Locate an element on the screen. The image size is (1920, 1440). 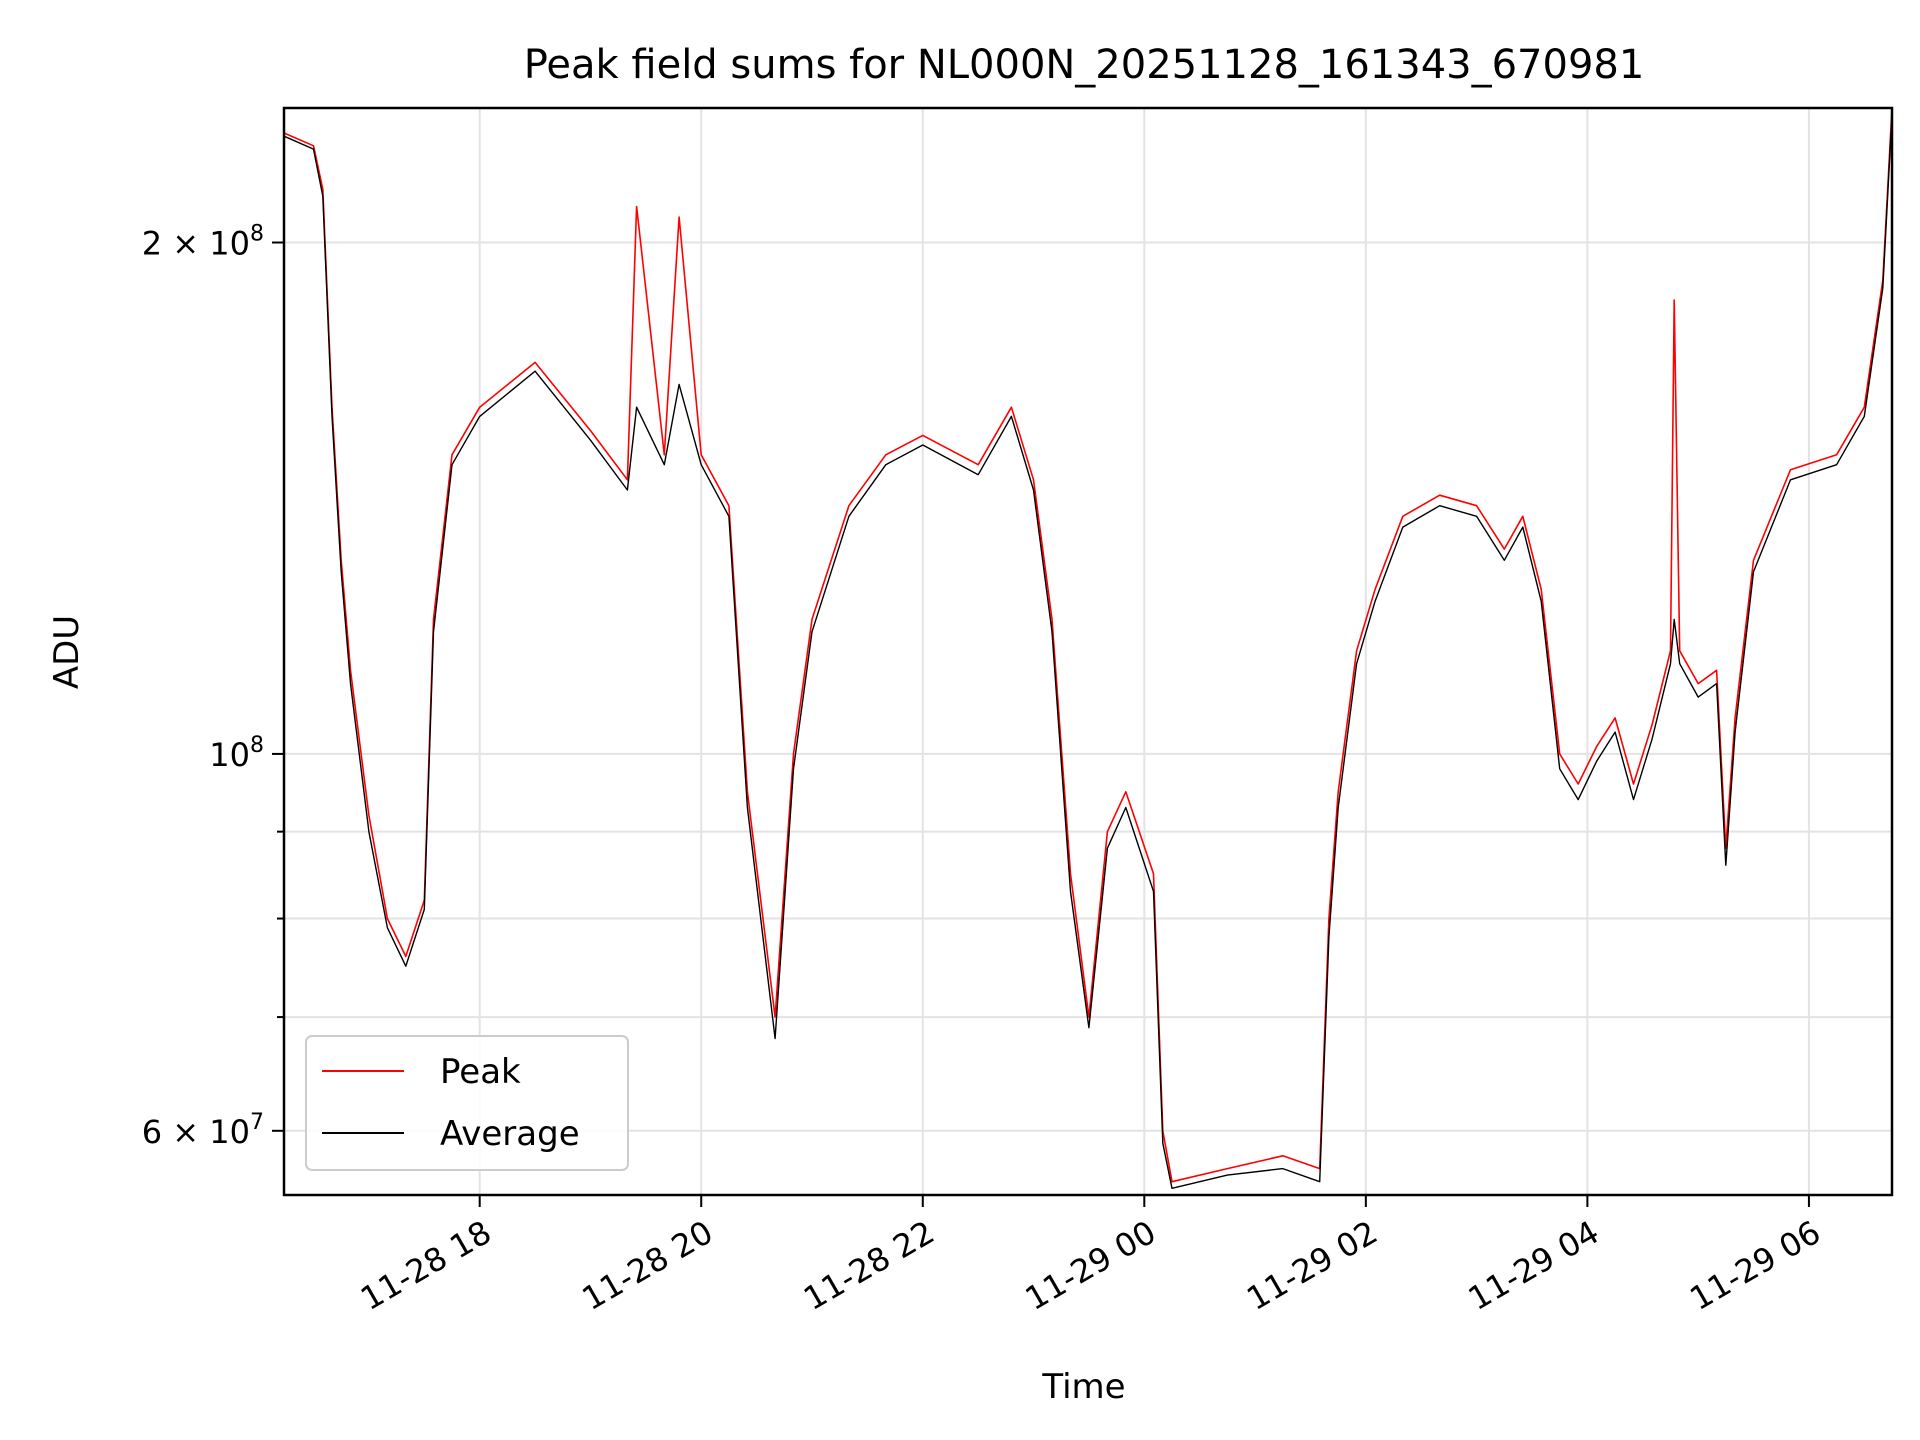
y-tick-label: 2 × 108 is located at coordinates (203, 242).